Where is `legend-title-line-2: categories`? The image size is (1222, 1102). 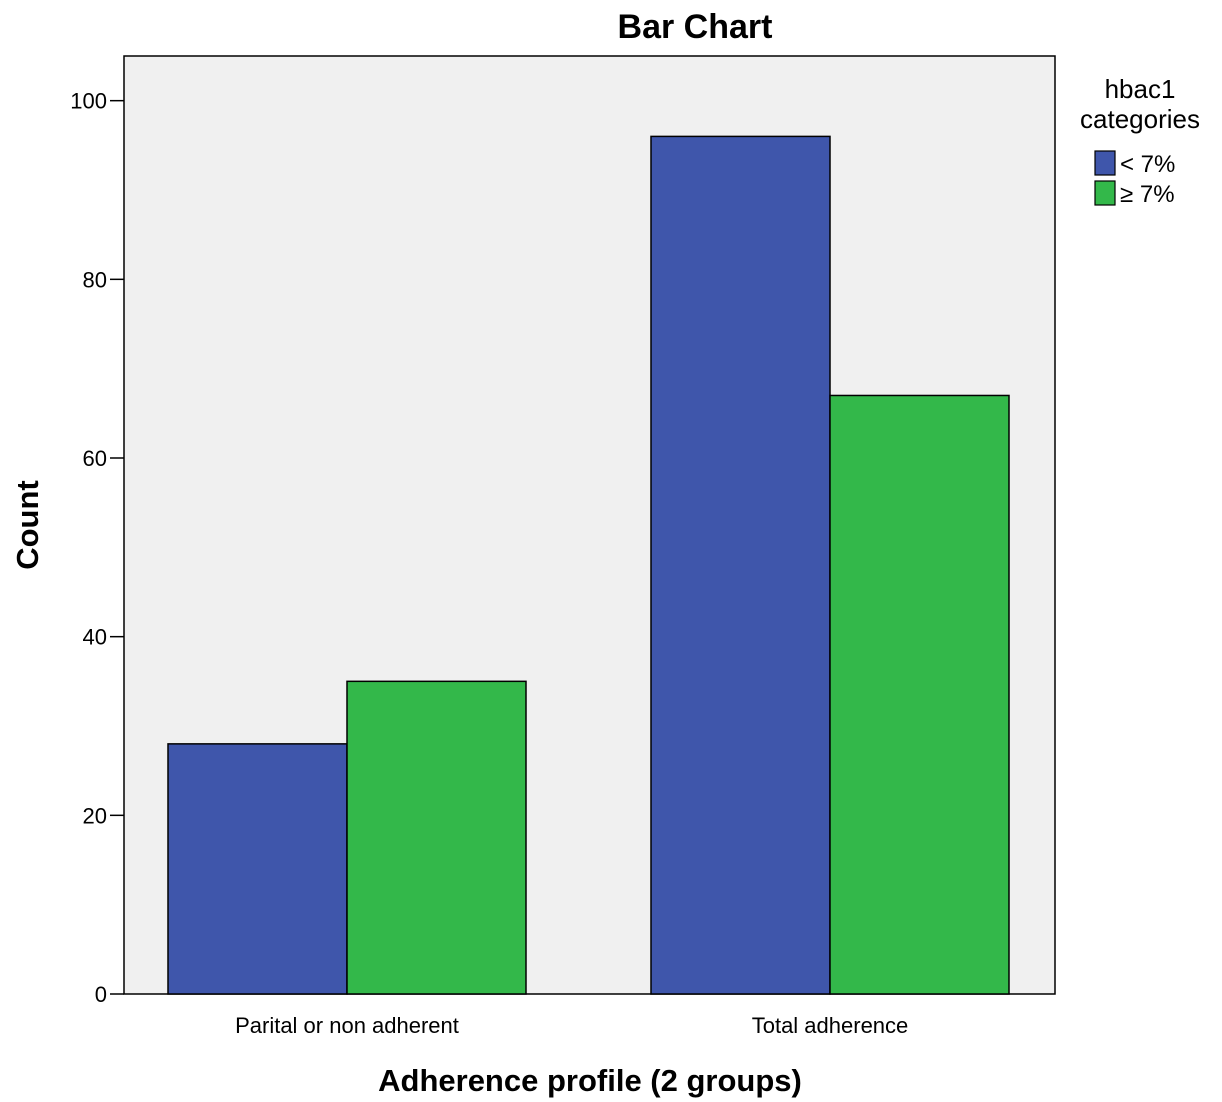 legend-title-line-2: categories is located at coordinates (1140, 119).